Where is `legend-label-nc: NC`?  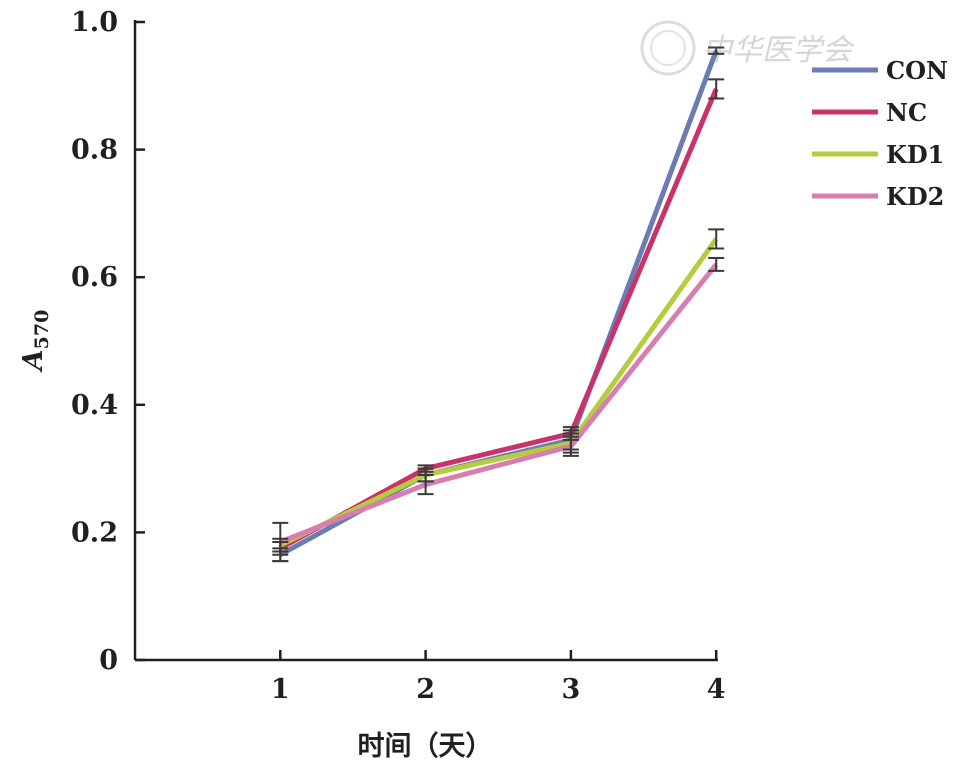
legend-label-nc: NC is located at coordinates (906, 112).